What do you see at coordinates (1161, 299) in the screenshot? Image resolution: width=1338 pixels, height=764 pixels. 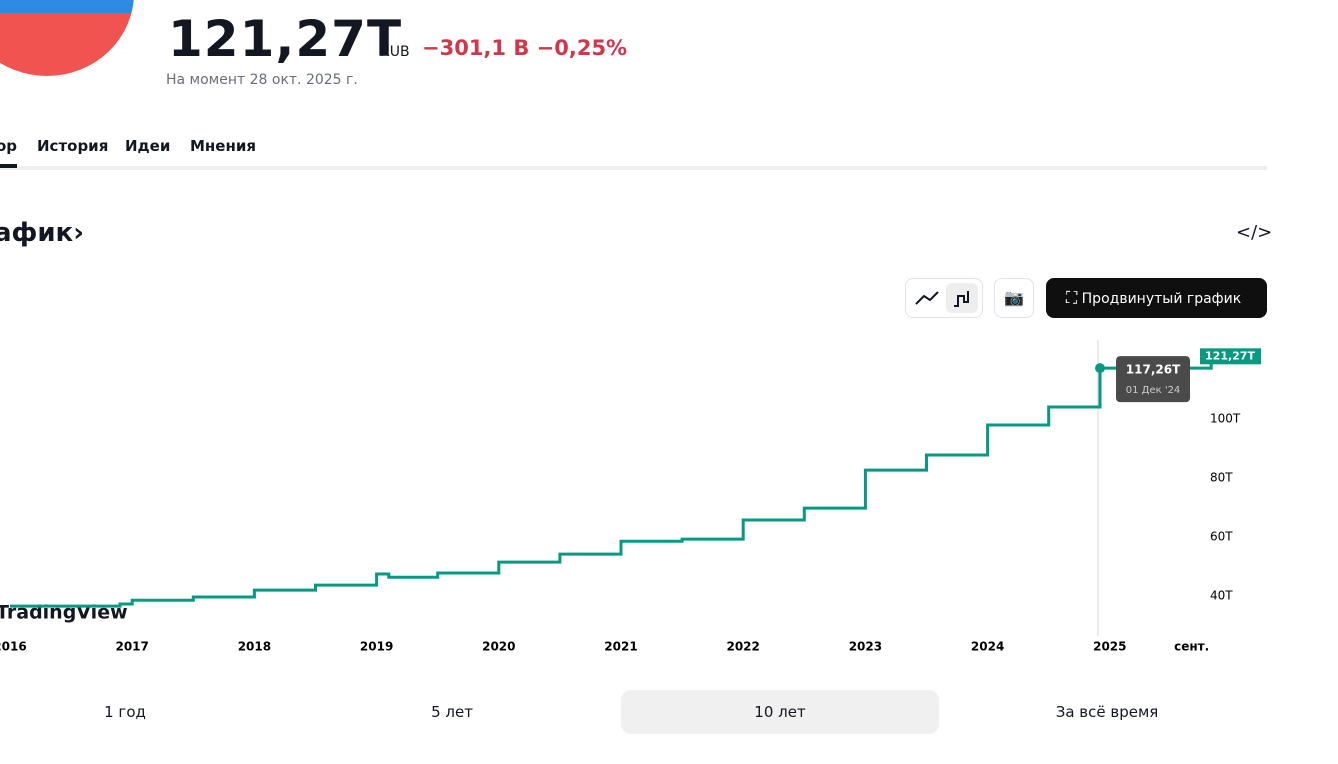 I see `advanced-label: Продвинутый график` at bounding box center [1161, 299].